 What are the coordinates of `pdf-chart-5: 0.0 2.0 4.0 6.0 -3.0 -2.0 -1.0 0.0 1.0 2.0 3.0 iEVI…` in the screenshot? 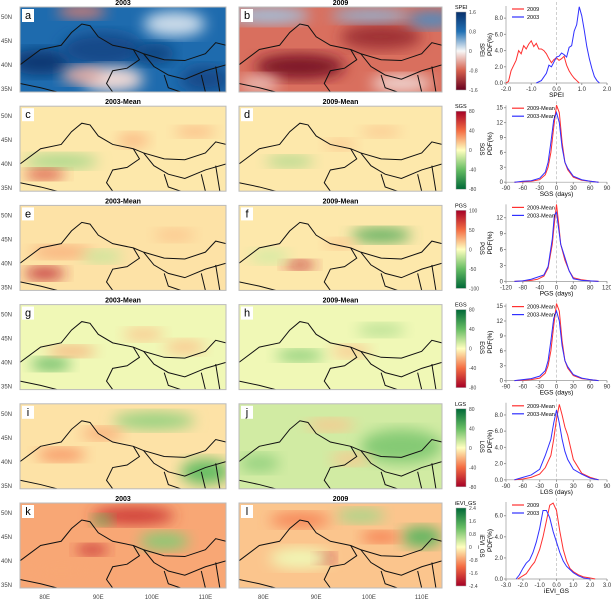 It's located at (549, 546).